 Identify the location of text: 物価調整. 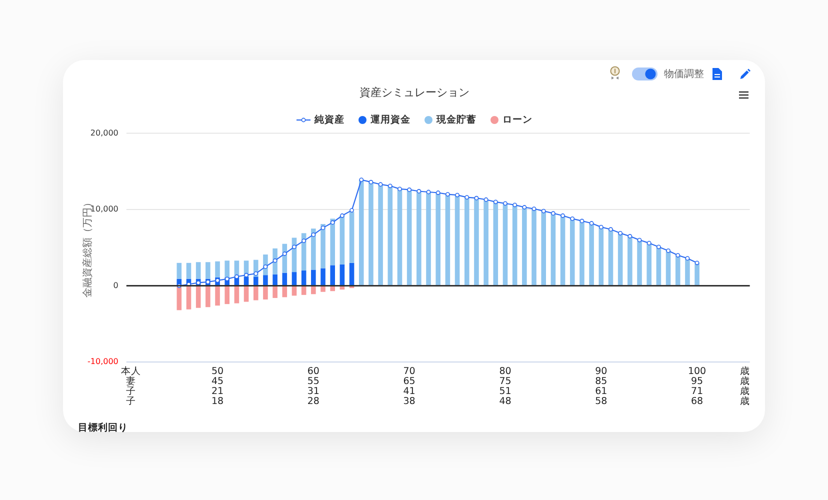
(684, 74).